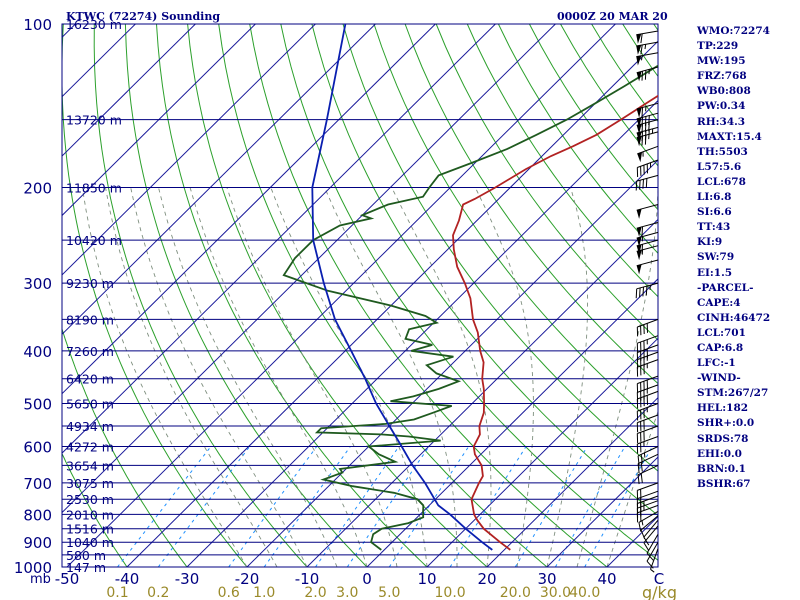 The image size is (800, 600). What do you see at coordinates (652, 570) in the screenshot?
I see `barb-half-flag` at bounding box center [652, 570].